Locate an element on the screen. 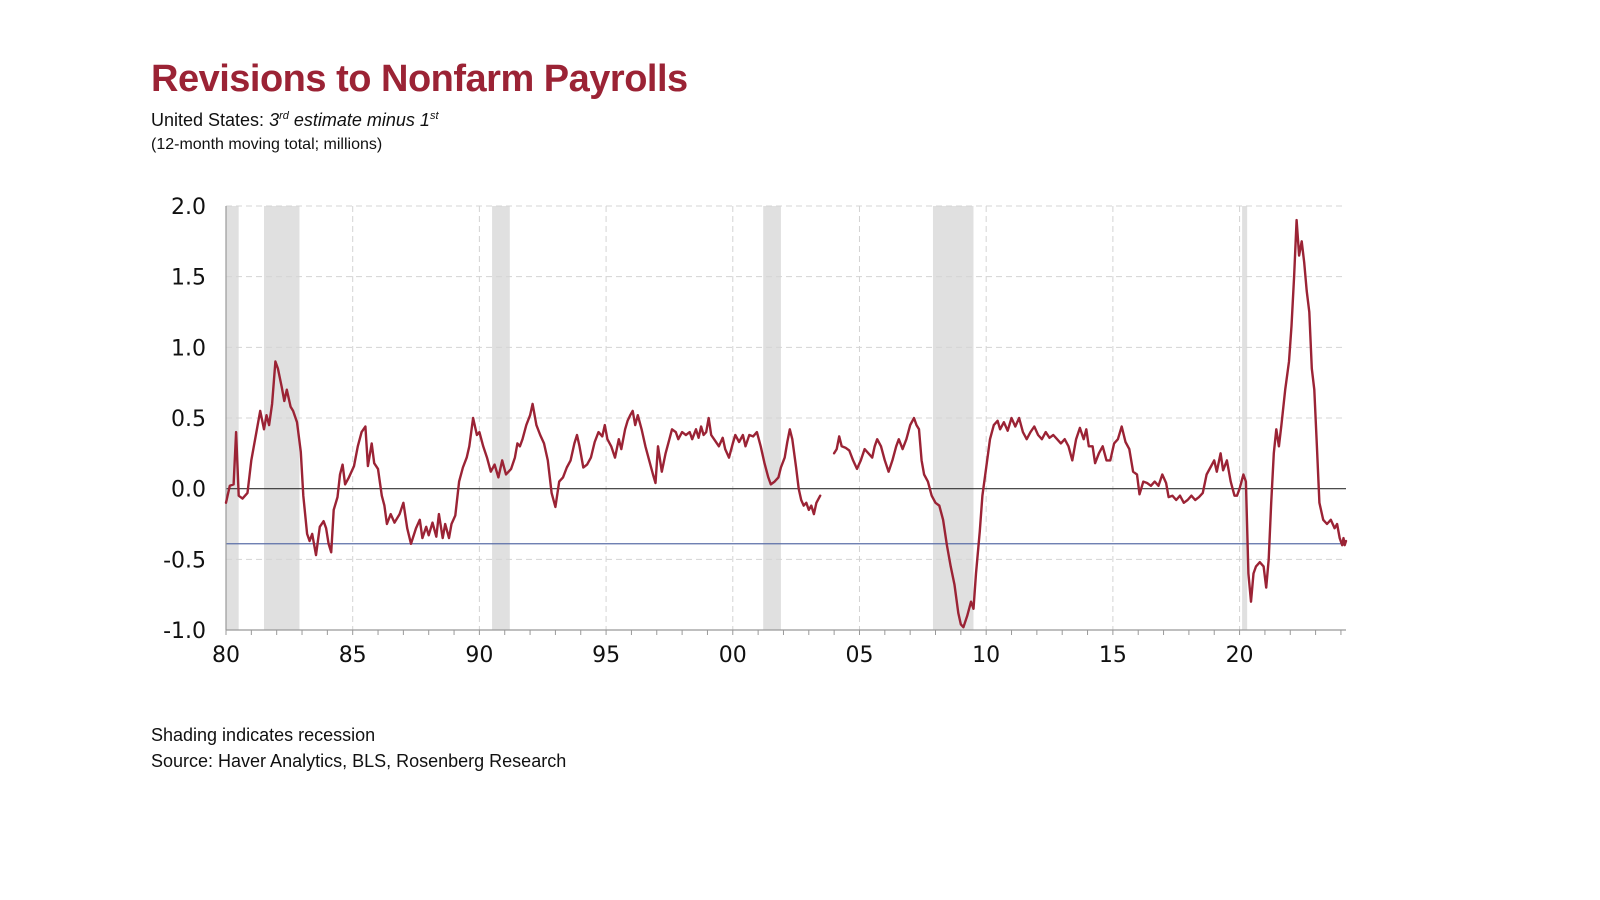  chart-subtitle: United States: 3rd estimate minus 1st is located at coordinates (295, 120).